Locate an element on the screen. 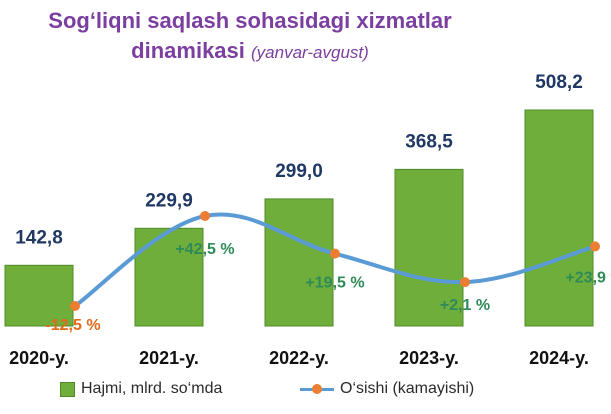 The width and height of the screenshot is (611, 414). growth-label: +2,1 % is located at coordinates (465, 305).